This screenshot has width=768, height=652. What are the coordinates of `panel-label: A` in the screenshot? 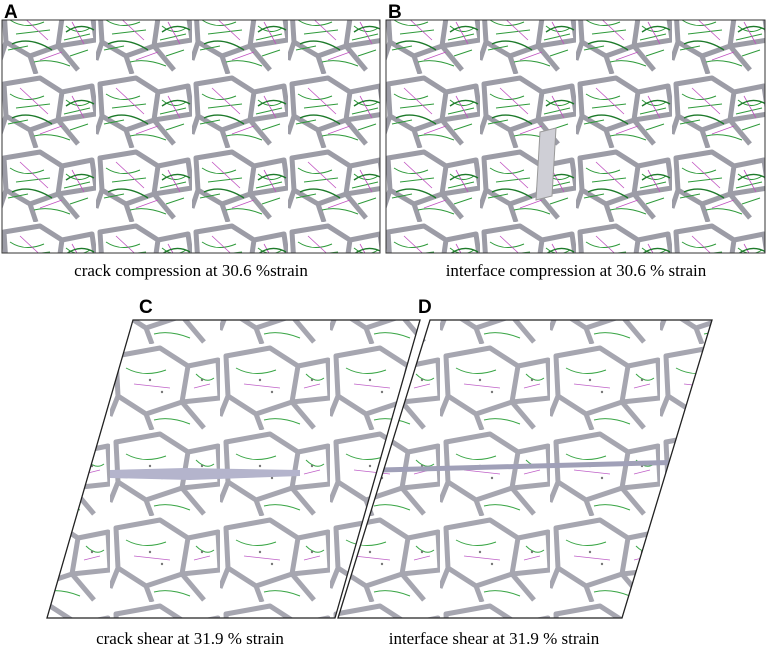 It's located at (11, 12).